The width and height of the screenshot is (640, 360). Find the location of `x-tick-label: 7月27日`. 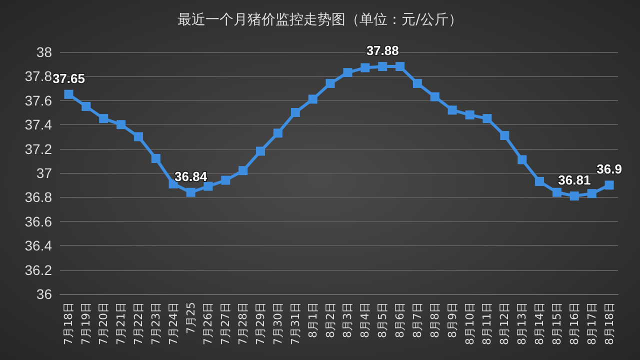

x-tick-label: 7月27日 is located at coordinates (225, 323).